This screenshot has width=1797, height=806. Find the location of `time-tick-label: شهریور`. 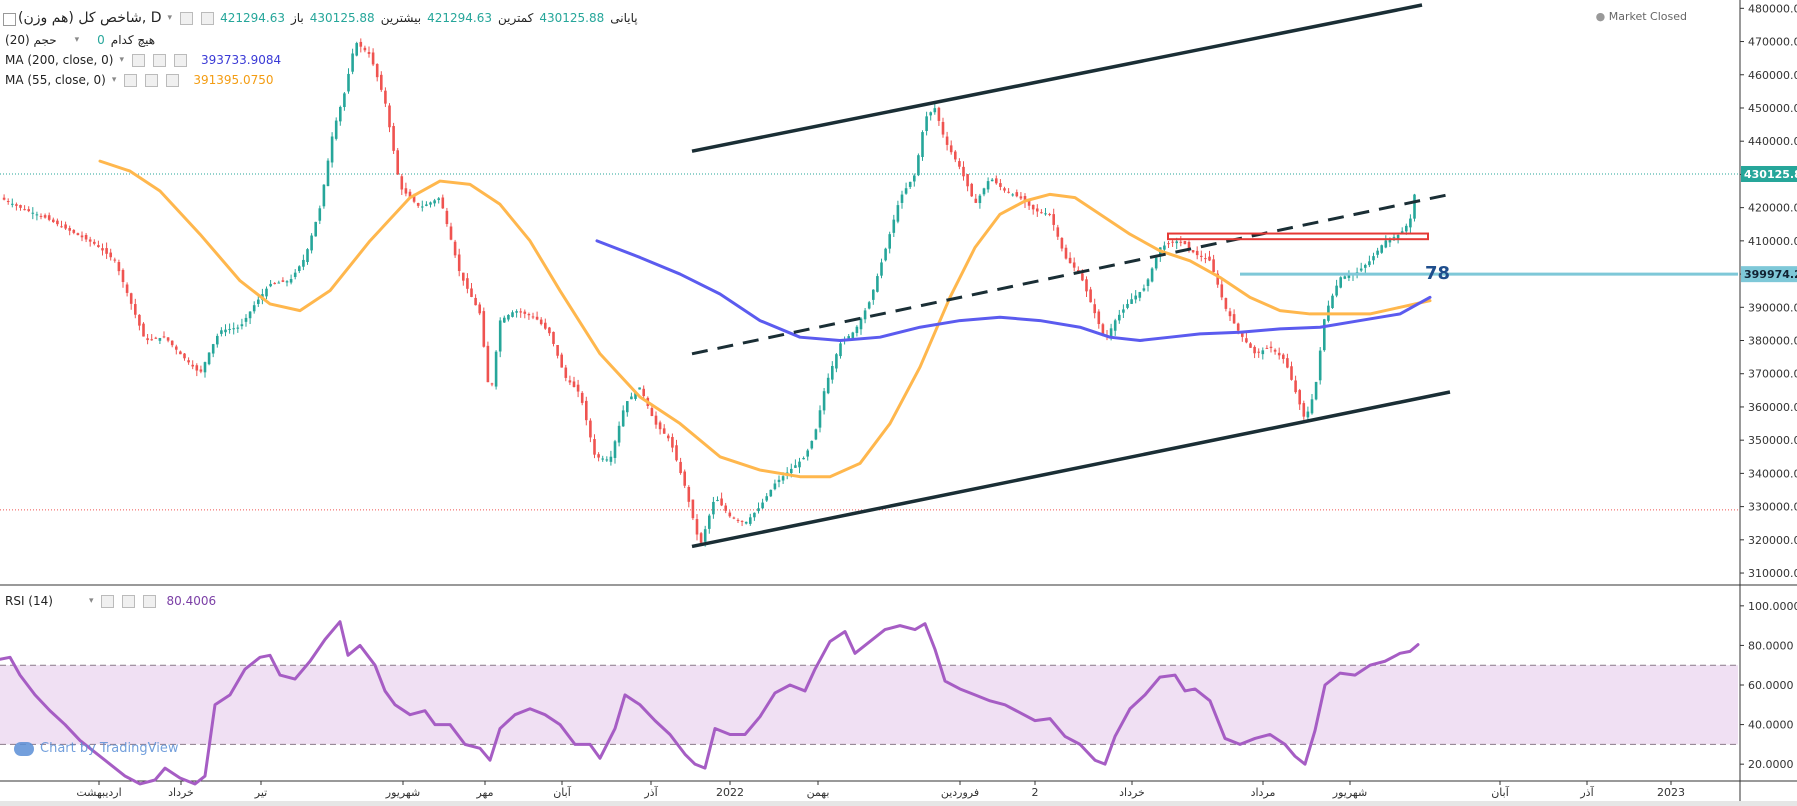

time-tick-label: شهریور is located at coordinates (1349, 792).